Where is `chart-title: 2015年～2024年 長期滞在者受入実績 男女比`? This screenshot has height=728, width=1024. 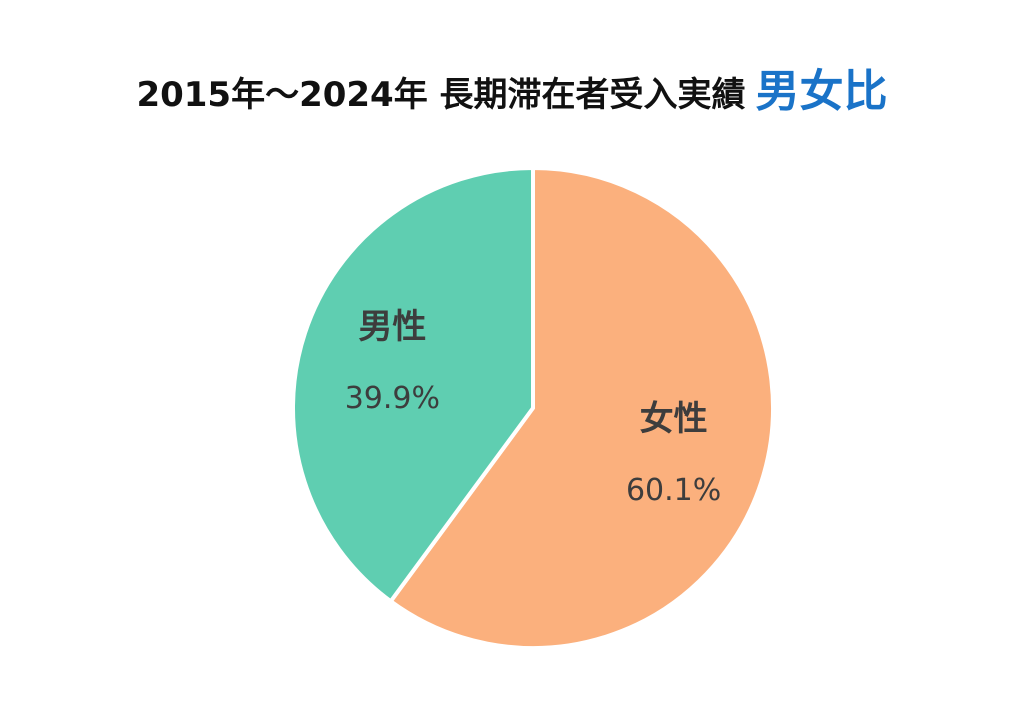
chart-title: 2015年～2024年 長期滞在者受入実績 男女比 is located at coordinates (512, 92).